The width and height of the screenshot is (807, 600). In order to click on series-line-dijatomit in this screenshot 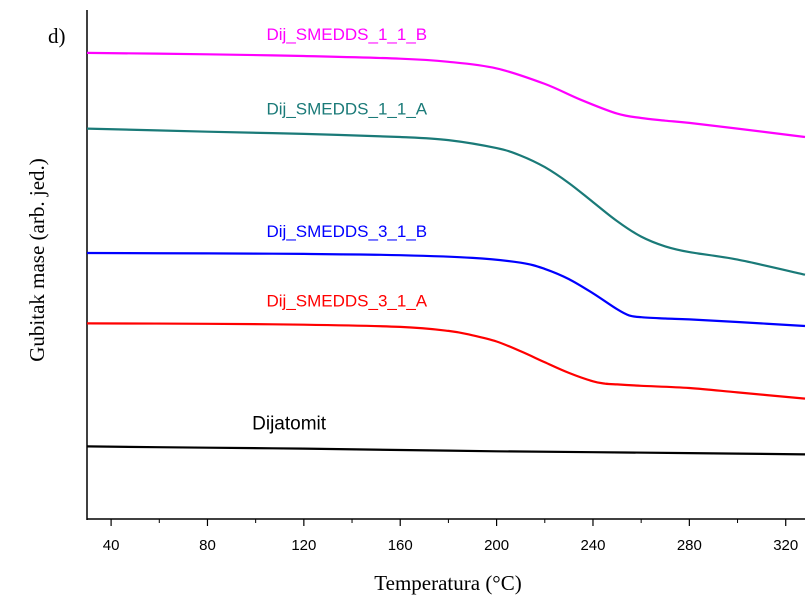, I will do `click(446, 450)`.